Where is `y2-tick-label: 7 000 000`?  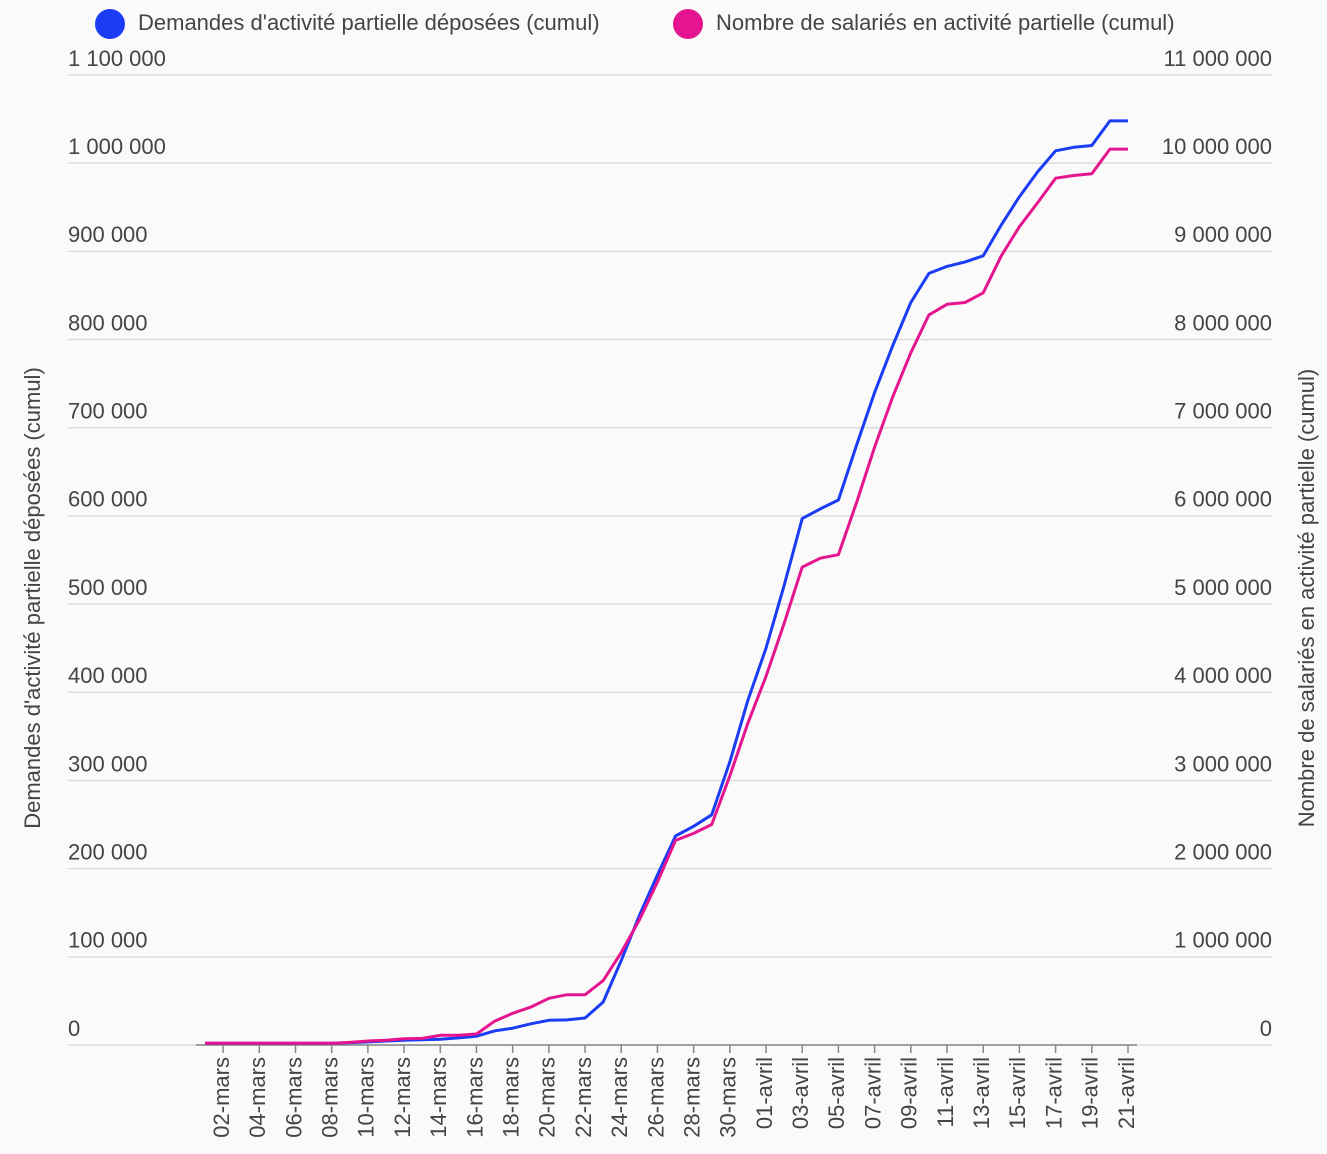
y2-tick-label: 7 000 000 is located at coordinates (1223, 411).